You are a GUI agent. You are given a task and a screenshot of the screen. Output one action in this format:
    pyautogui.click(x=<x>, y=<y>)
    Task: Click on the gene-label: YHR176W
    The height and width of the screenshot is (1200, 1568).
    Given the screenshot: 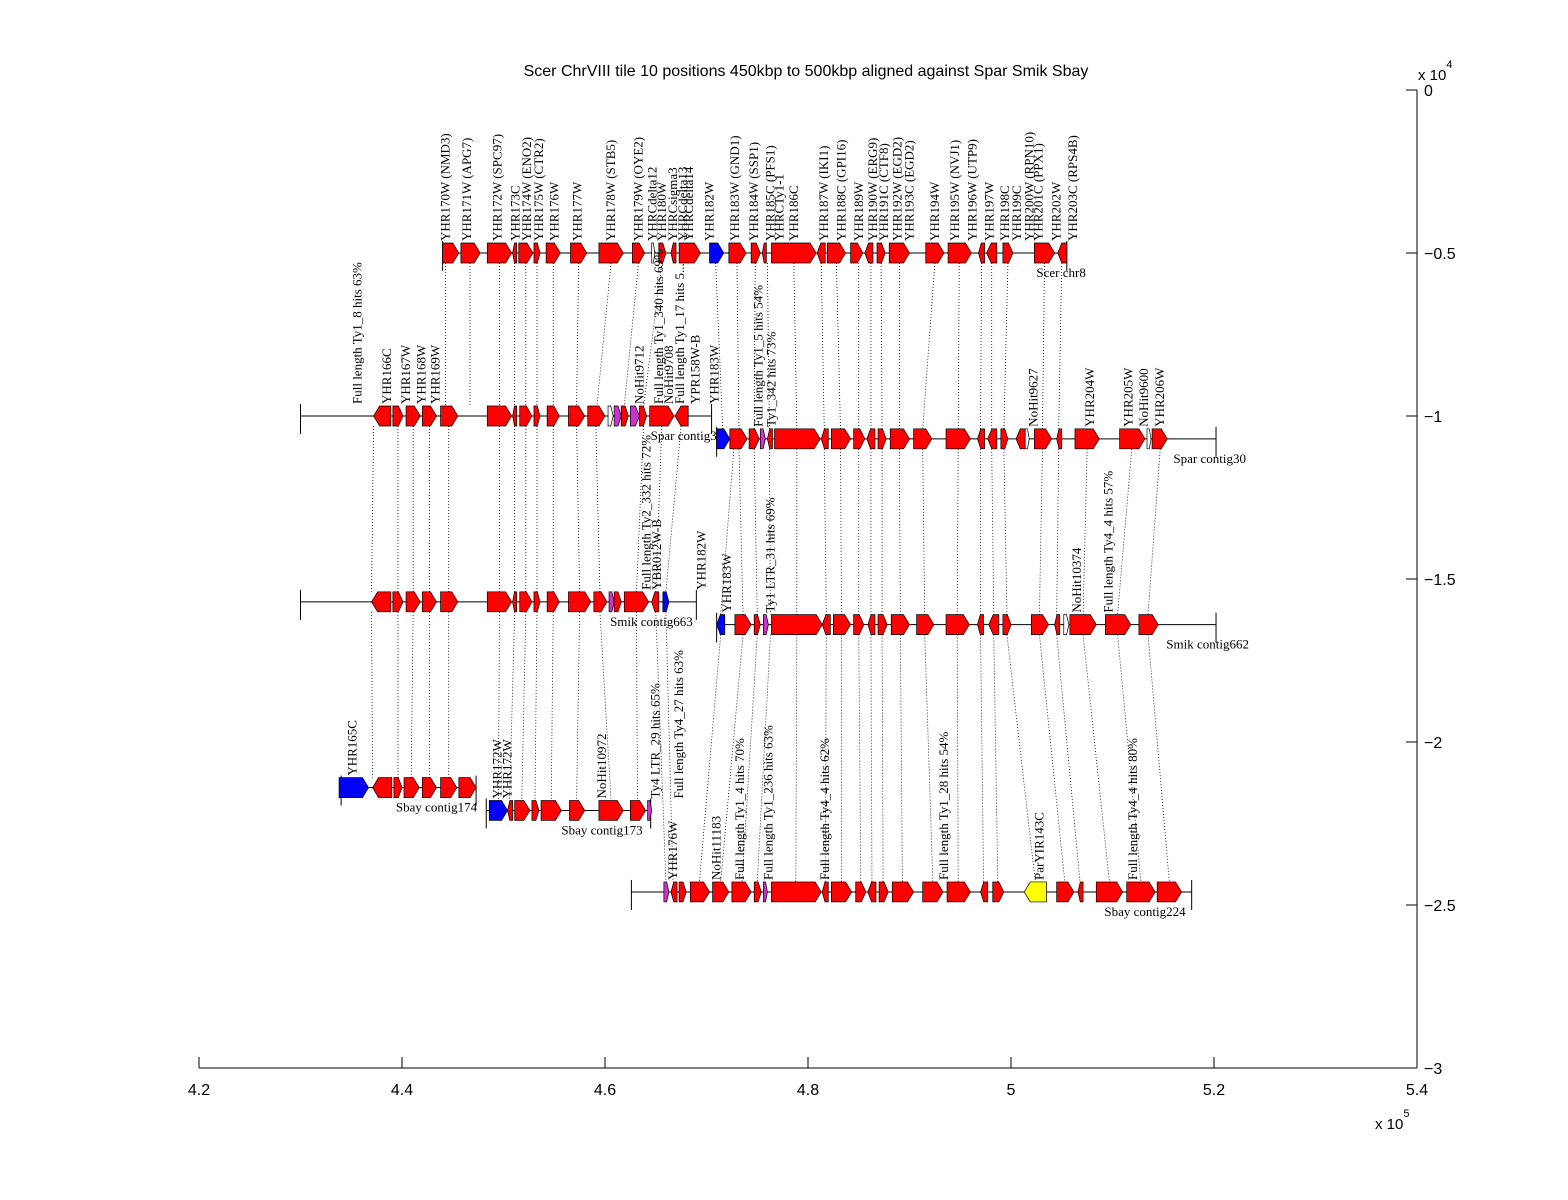 What is the action you would take?
    pyautogui.click(x=672, y=850)
    